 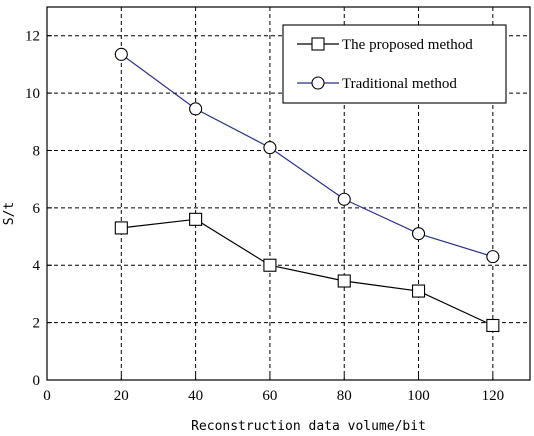 I want to click on x-tick-label: 20, so click(x=121, y=396).